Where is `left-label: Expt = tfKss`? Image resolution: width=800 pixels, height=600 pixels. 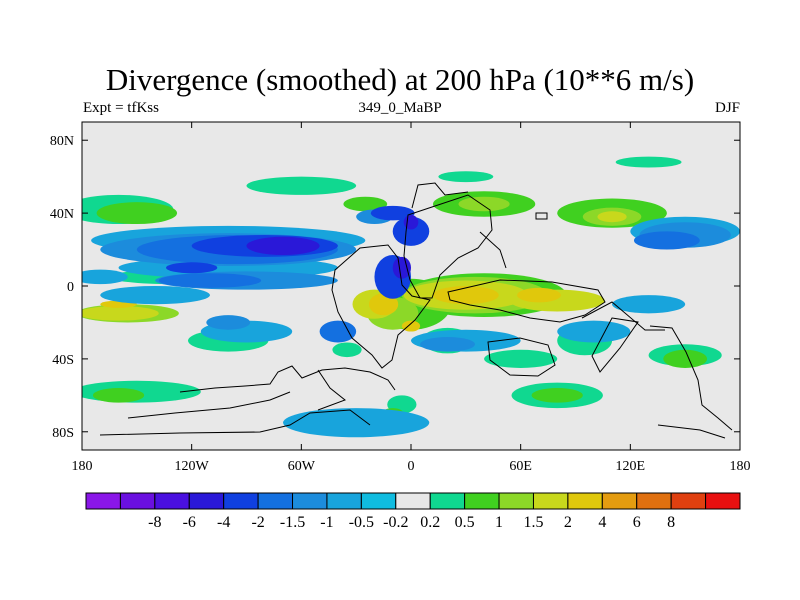 left-label: Expt = tfKss is located at coordinates (121, 108).